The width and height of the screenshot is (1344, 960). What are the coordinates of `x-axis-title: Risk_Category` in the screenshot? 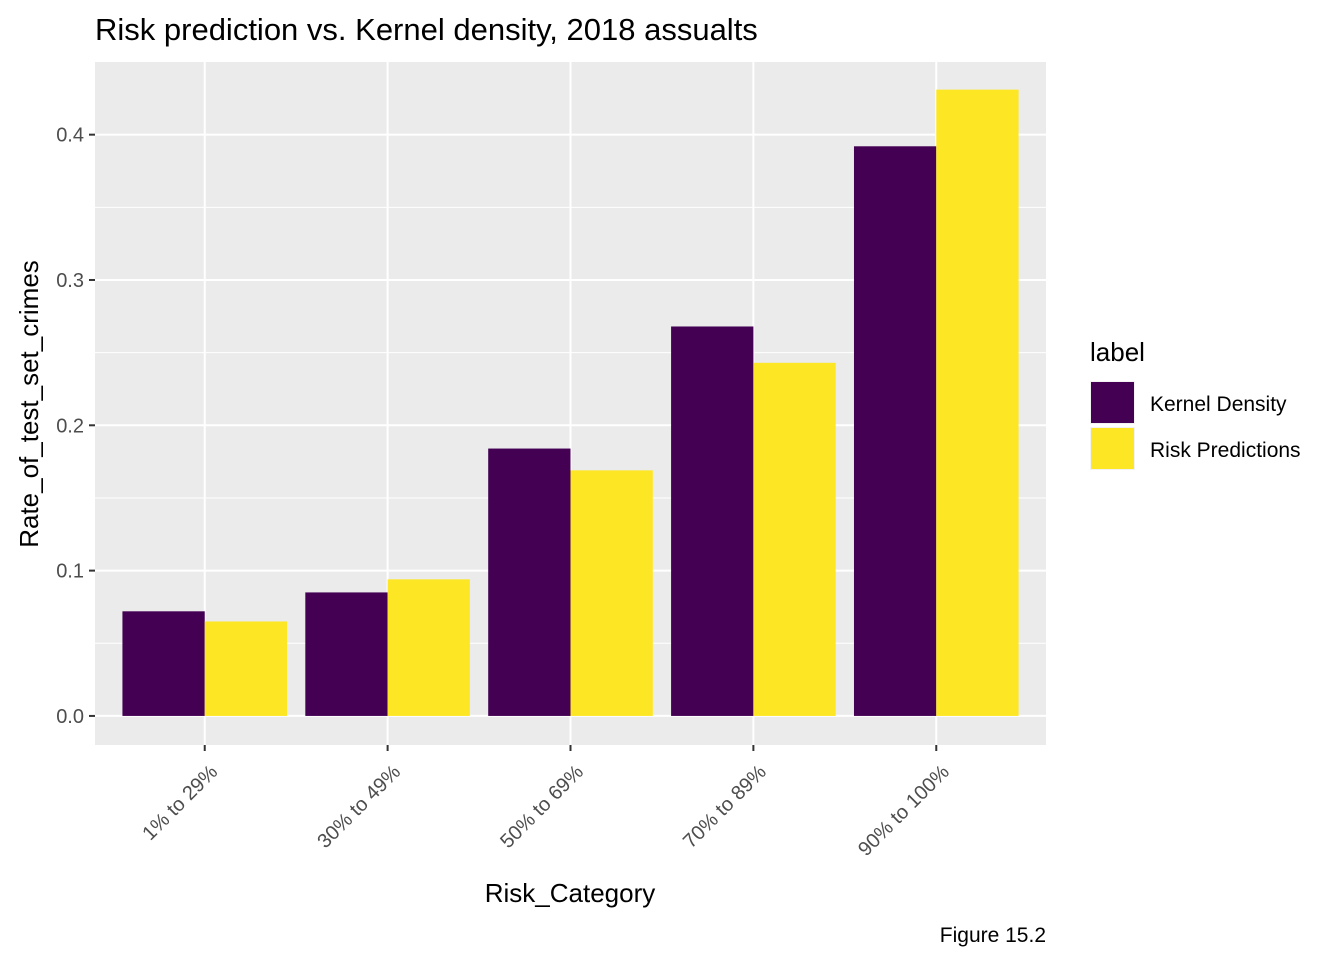 It's located at (570, 893).